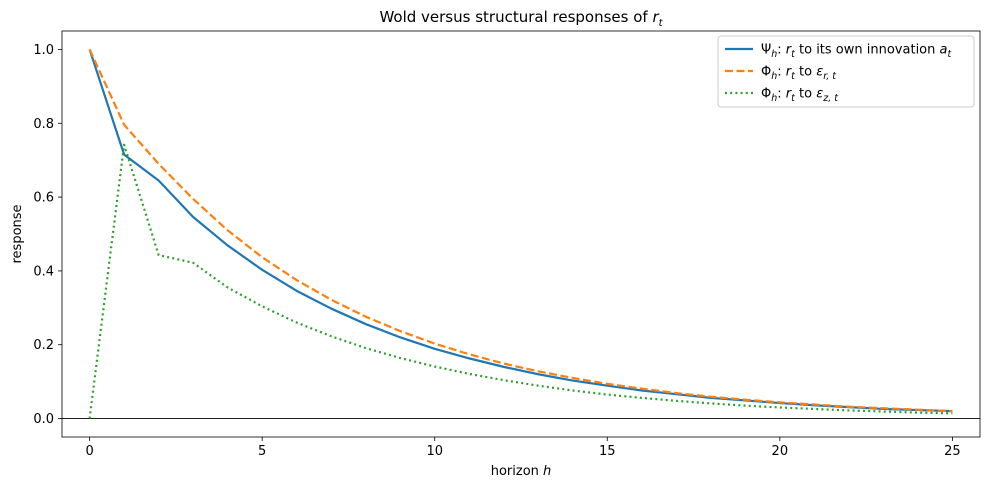 This screenshot has height=490, width=989. What do you see at coordinates (43, 198) in the screenshot?
I see `y-tick-label: 0.6` at bounding box center [43, 198].